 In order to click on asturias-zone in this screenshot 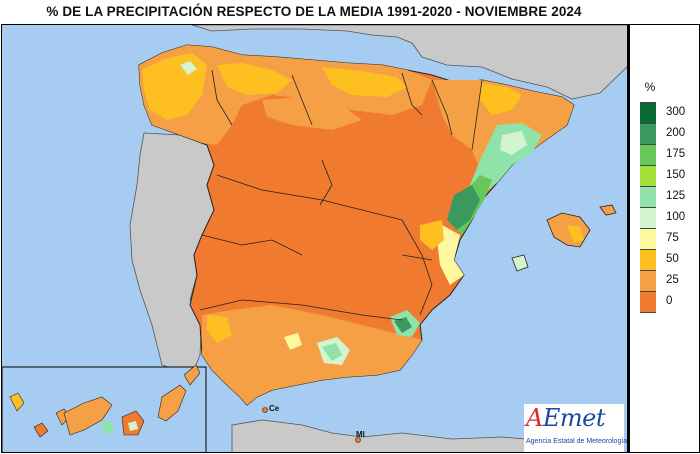, I will do `click(254, 79)`.